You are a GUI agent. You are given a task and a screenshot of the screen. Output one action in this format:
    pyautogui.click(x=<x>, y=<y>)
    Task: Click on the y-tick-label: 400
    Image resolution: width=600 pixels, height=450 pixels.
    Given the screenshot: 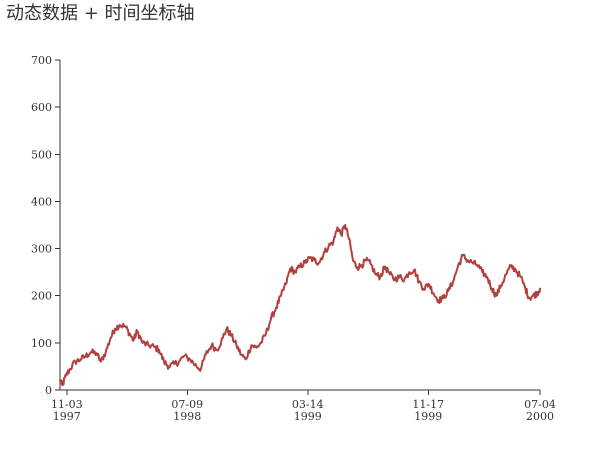 What is the action you would take?
    pyautogui.click(x=41, y=201)
    